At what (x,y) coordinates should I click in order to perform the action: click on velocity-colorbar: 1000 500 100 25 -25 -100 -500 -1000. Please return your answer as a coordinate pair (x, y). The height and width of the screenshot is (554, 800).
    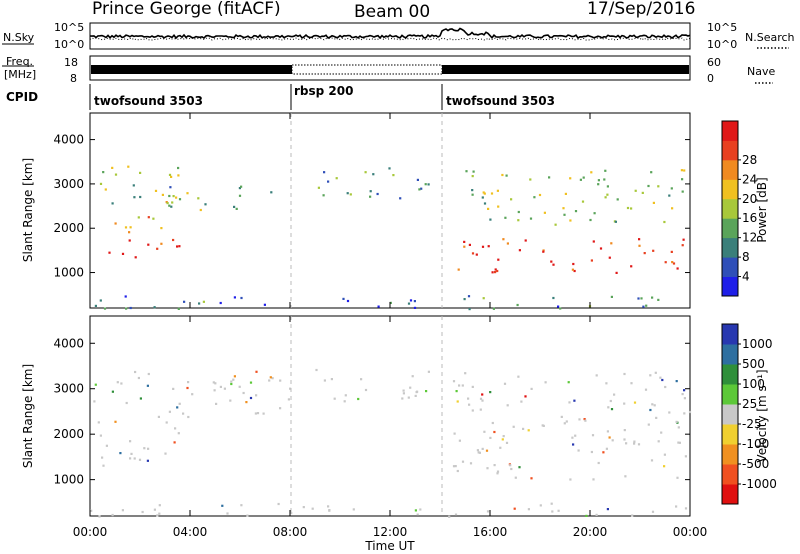
    Looking at the image, I should click on (749, 414).